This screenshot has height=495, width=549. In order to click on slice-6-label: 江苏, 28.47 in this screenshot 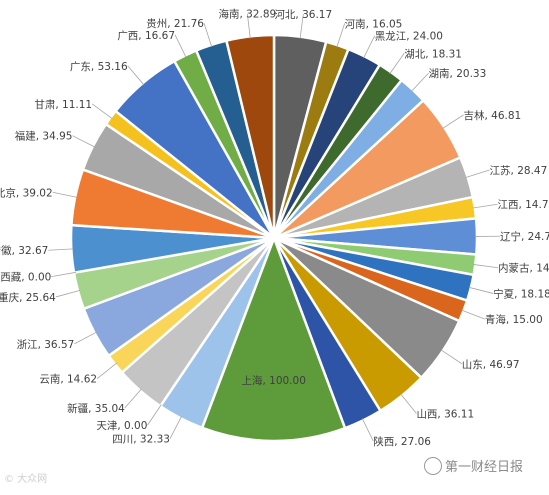, I will do `click(519, 170)`.